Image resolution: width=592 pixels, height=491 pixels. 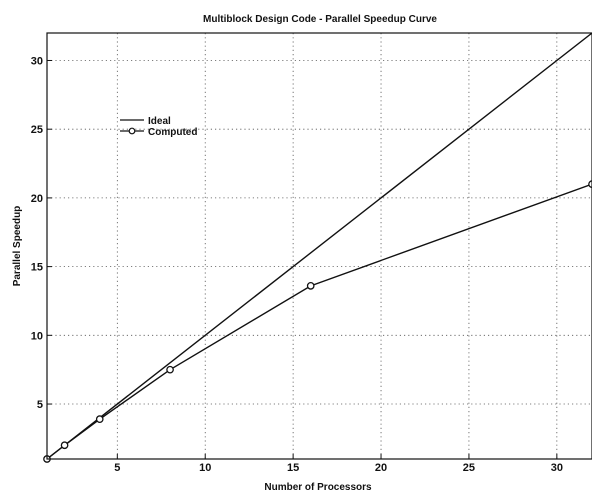 What do you see at coordinates (40, 405) in the screenshot?
I see `y-tick-label-5: 5` at bounding box center [40, 405].